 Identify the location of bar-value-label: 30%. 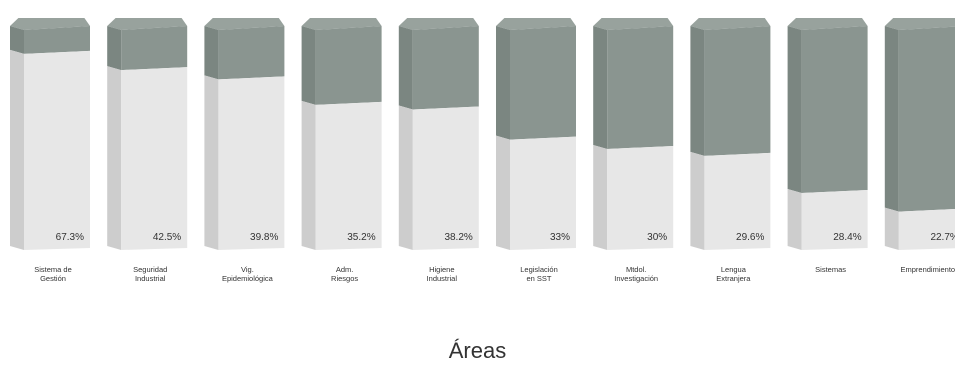
(657, 237).